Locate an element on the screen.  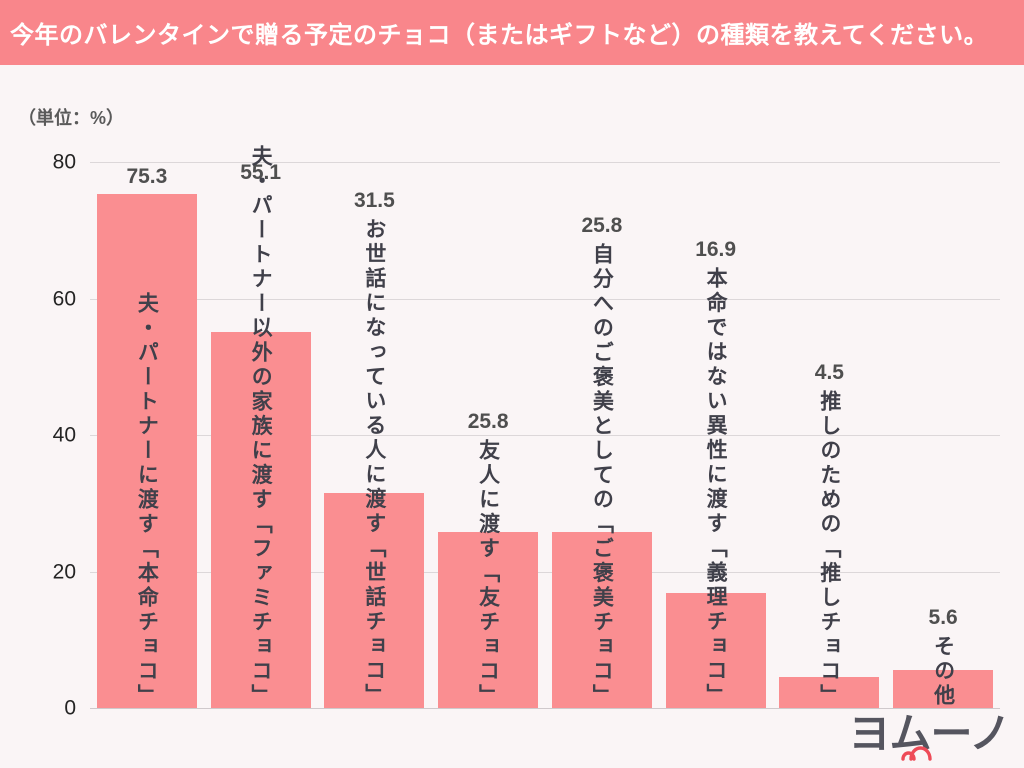
bar-label-wrap: その他 is located at coordinates (943, 672).